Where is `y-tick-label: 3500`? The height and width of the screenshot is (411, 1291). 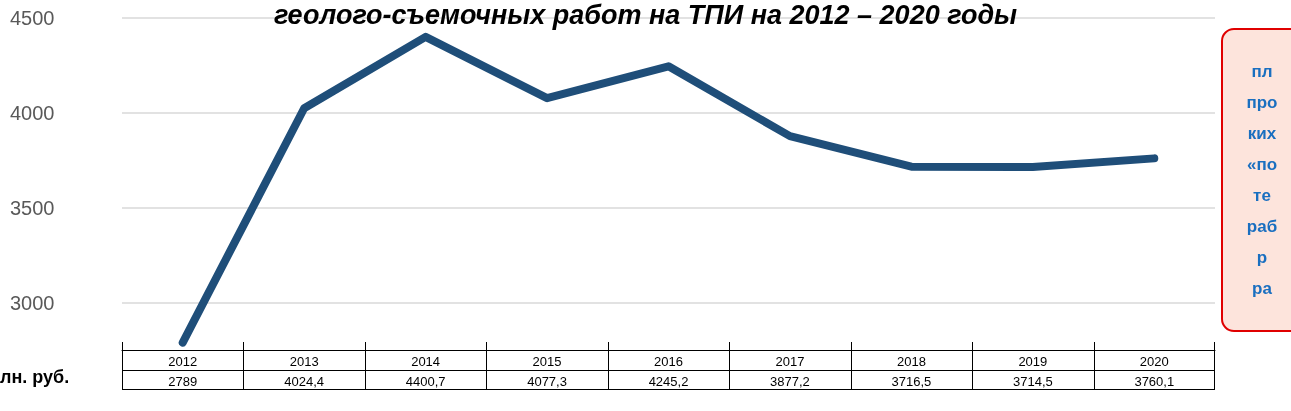 y-tick-label: 3500 is located at coordinates (32, 207).